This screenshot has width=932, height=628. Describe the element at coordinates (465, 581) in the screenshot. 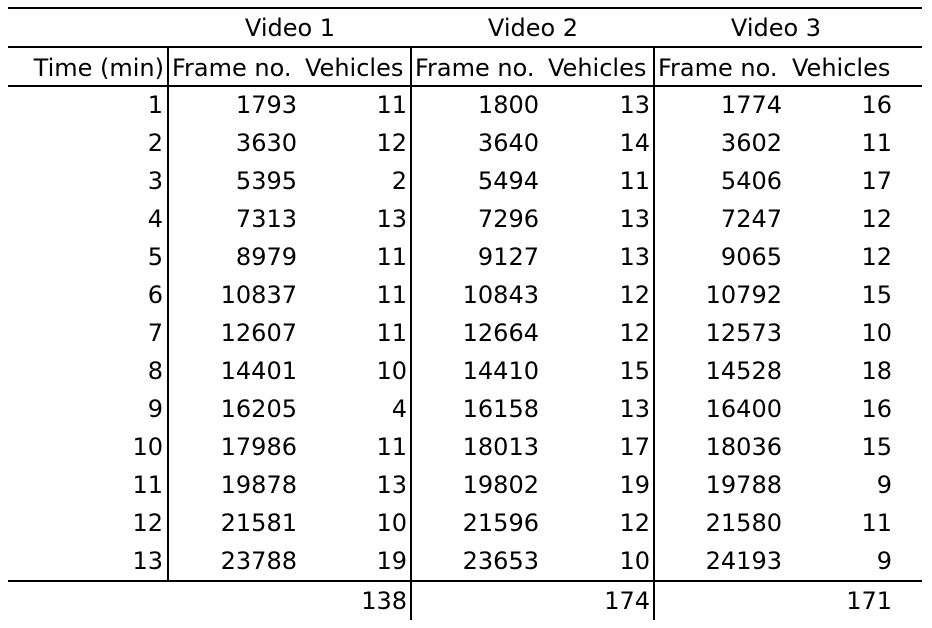

I see `totals-rule` at that location.